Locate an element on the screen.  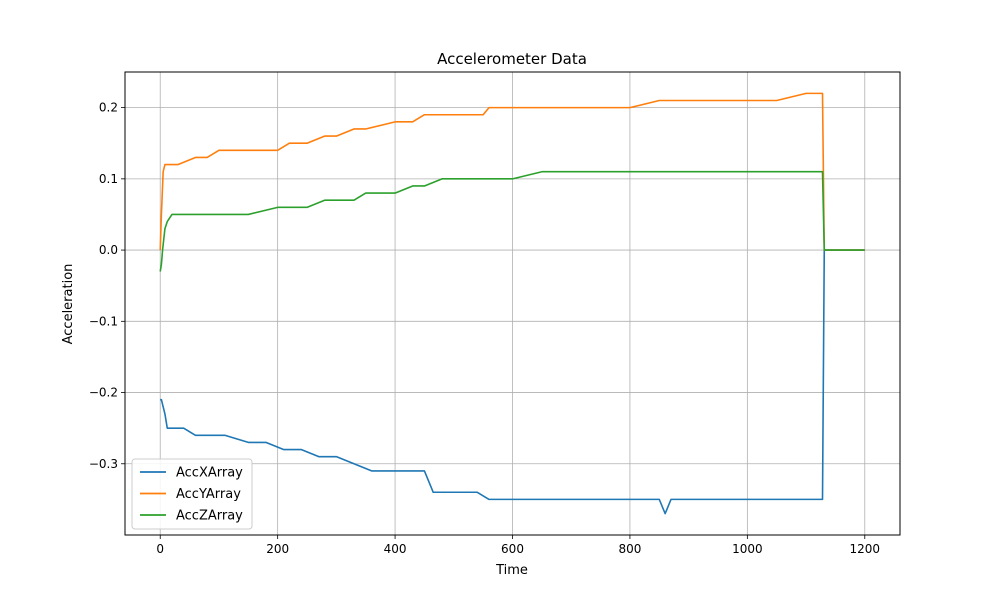
x-tick-label: 1000 is located at coordinates (747, 549).